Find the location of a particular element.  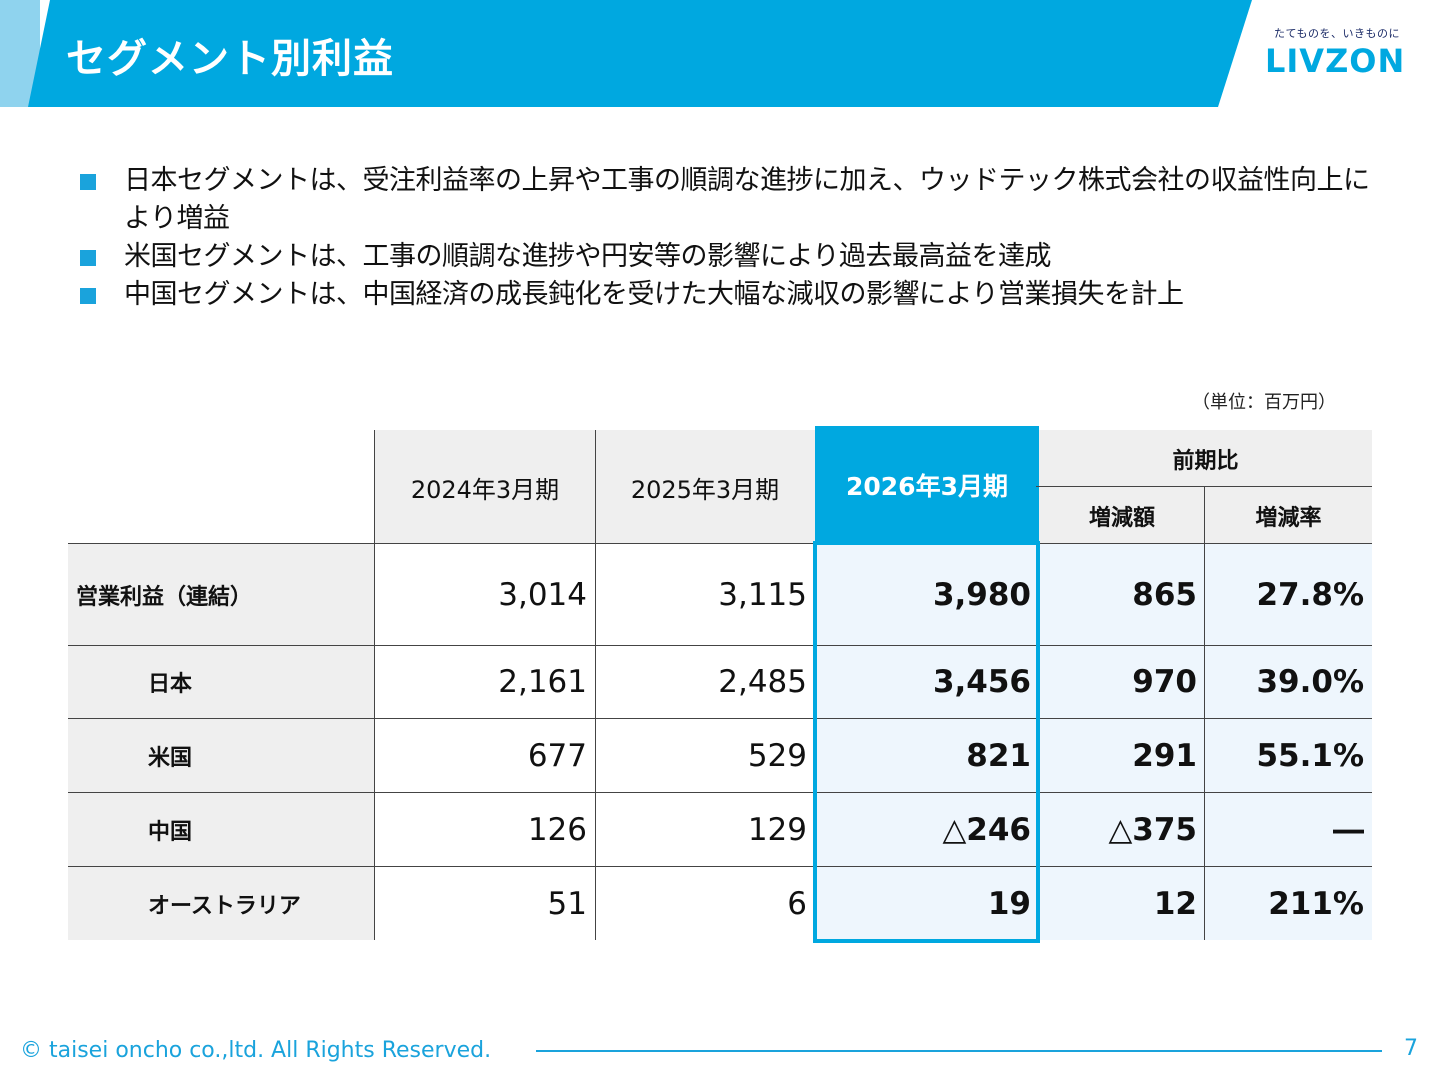

table-cell-highlight: 3,456 is located at coordinates (927, 682).